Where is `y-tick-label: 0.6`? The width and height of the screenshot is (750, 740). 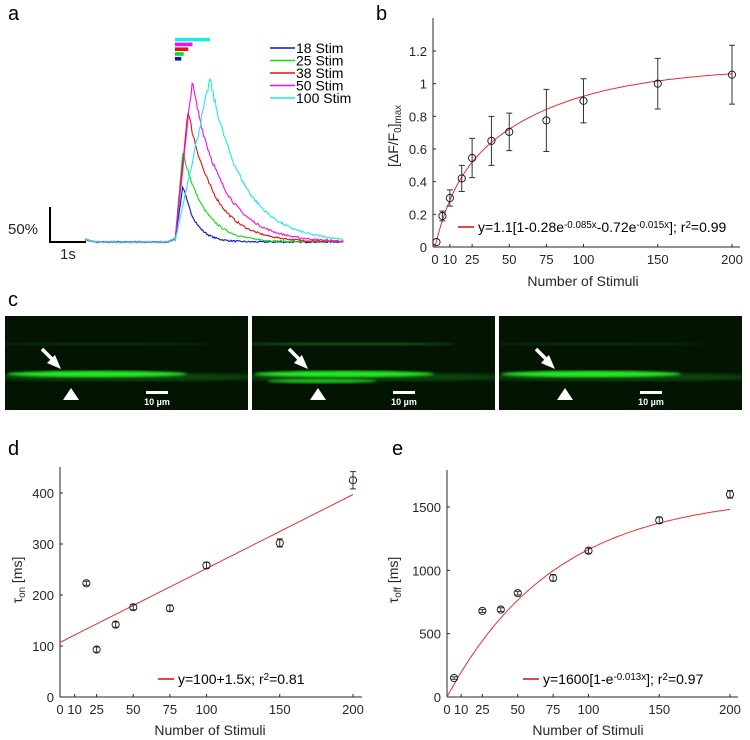
y-tick-label: 0.6 is located at coordinates (418, 149).